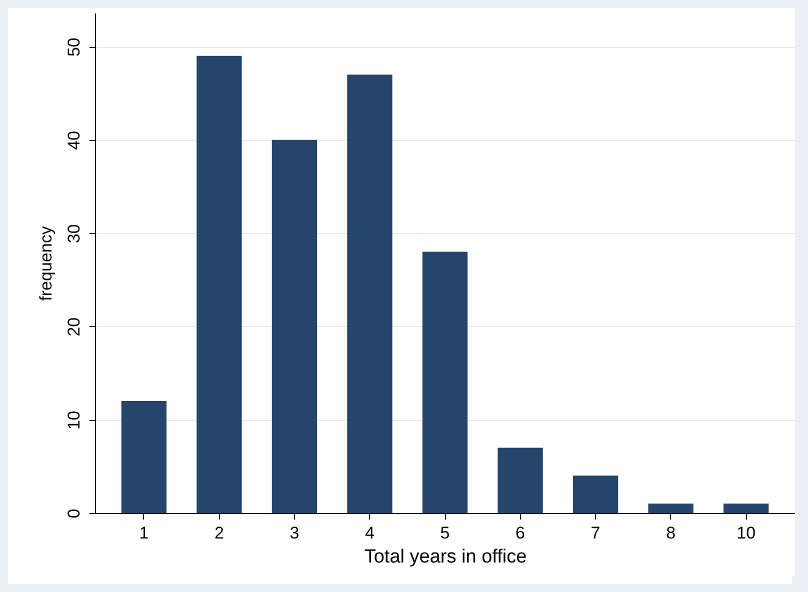 Image resolution: width=808 pixels, height=592 pixels. What do you see at coordinates (445, 557) in the screenshot?
I see `x-axis-title: Total years in office` at bounding box center [445, 557].